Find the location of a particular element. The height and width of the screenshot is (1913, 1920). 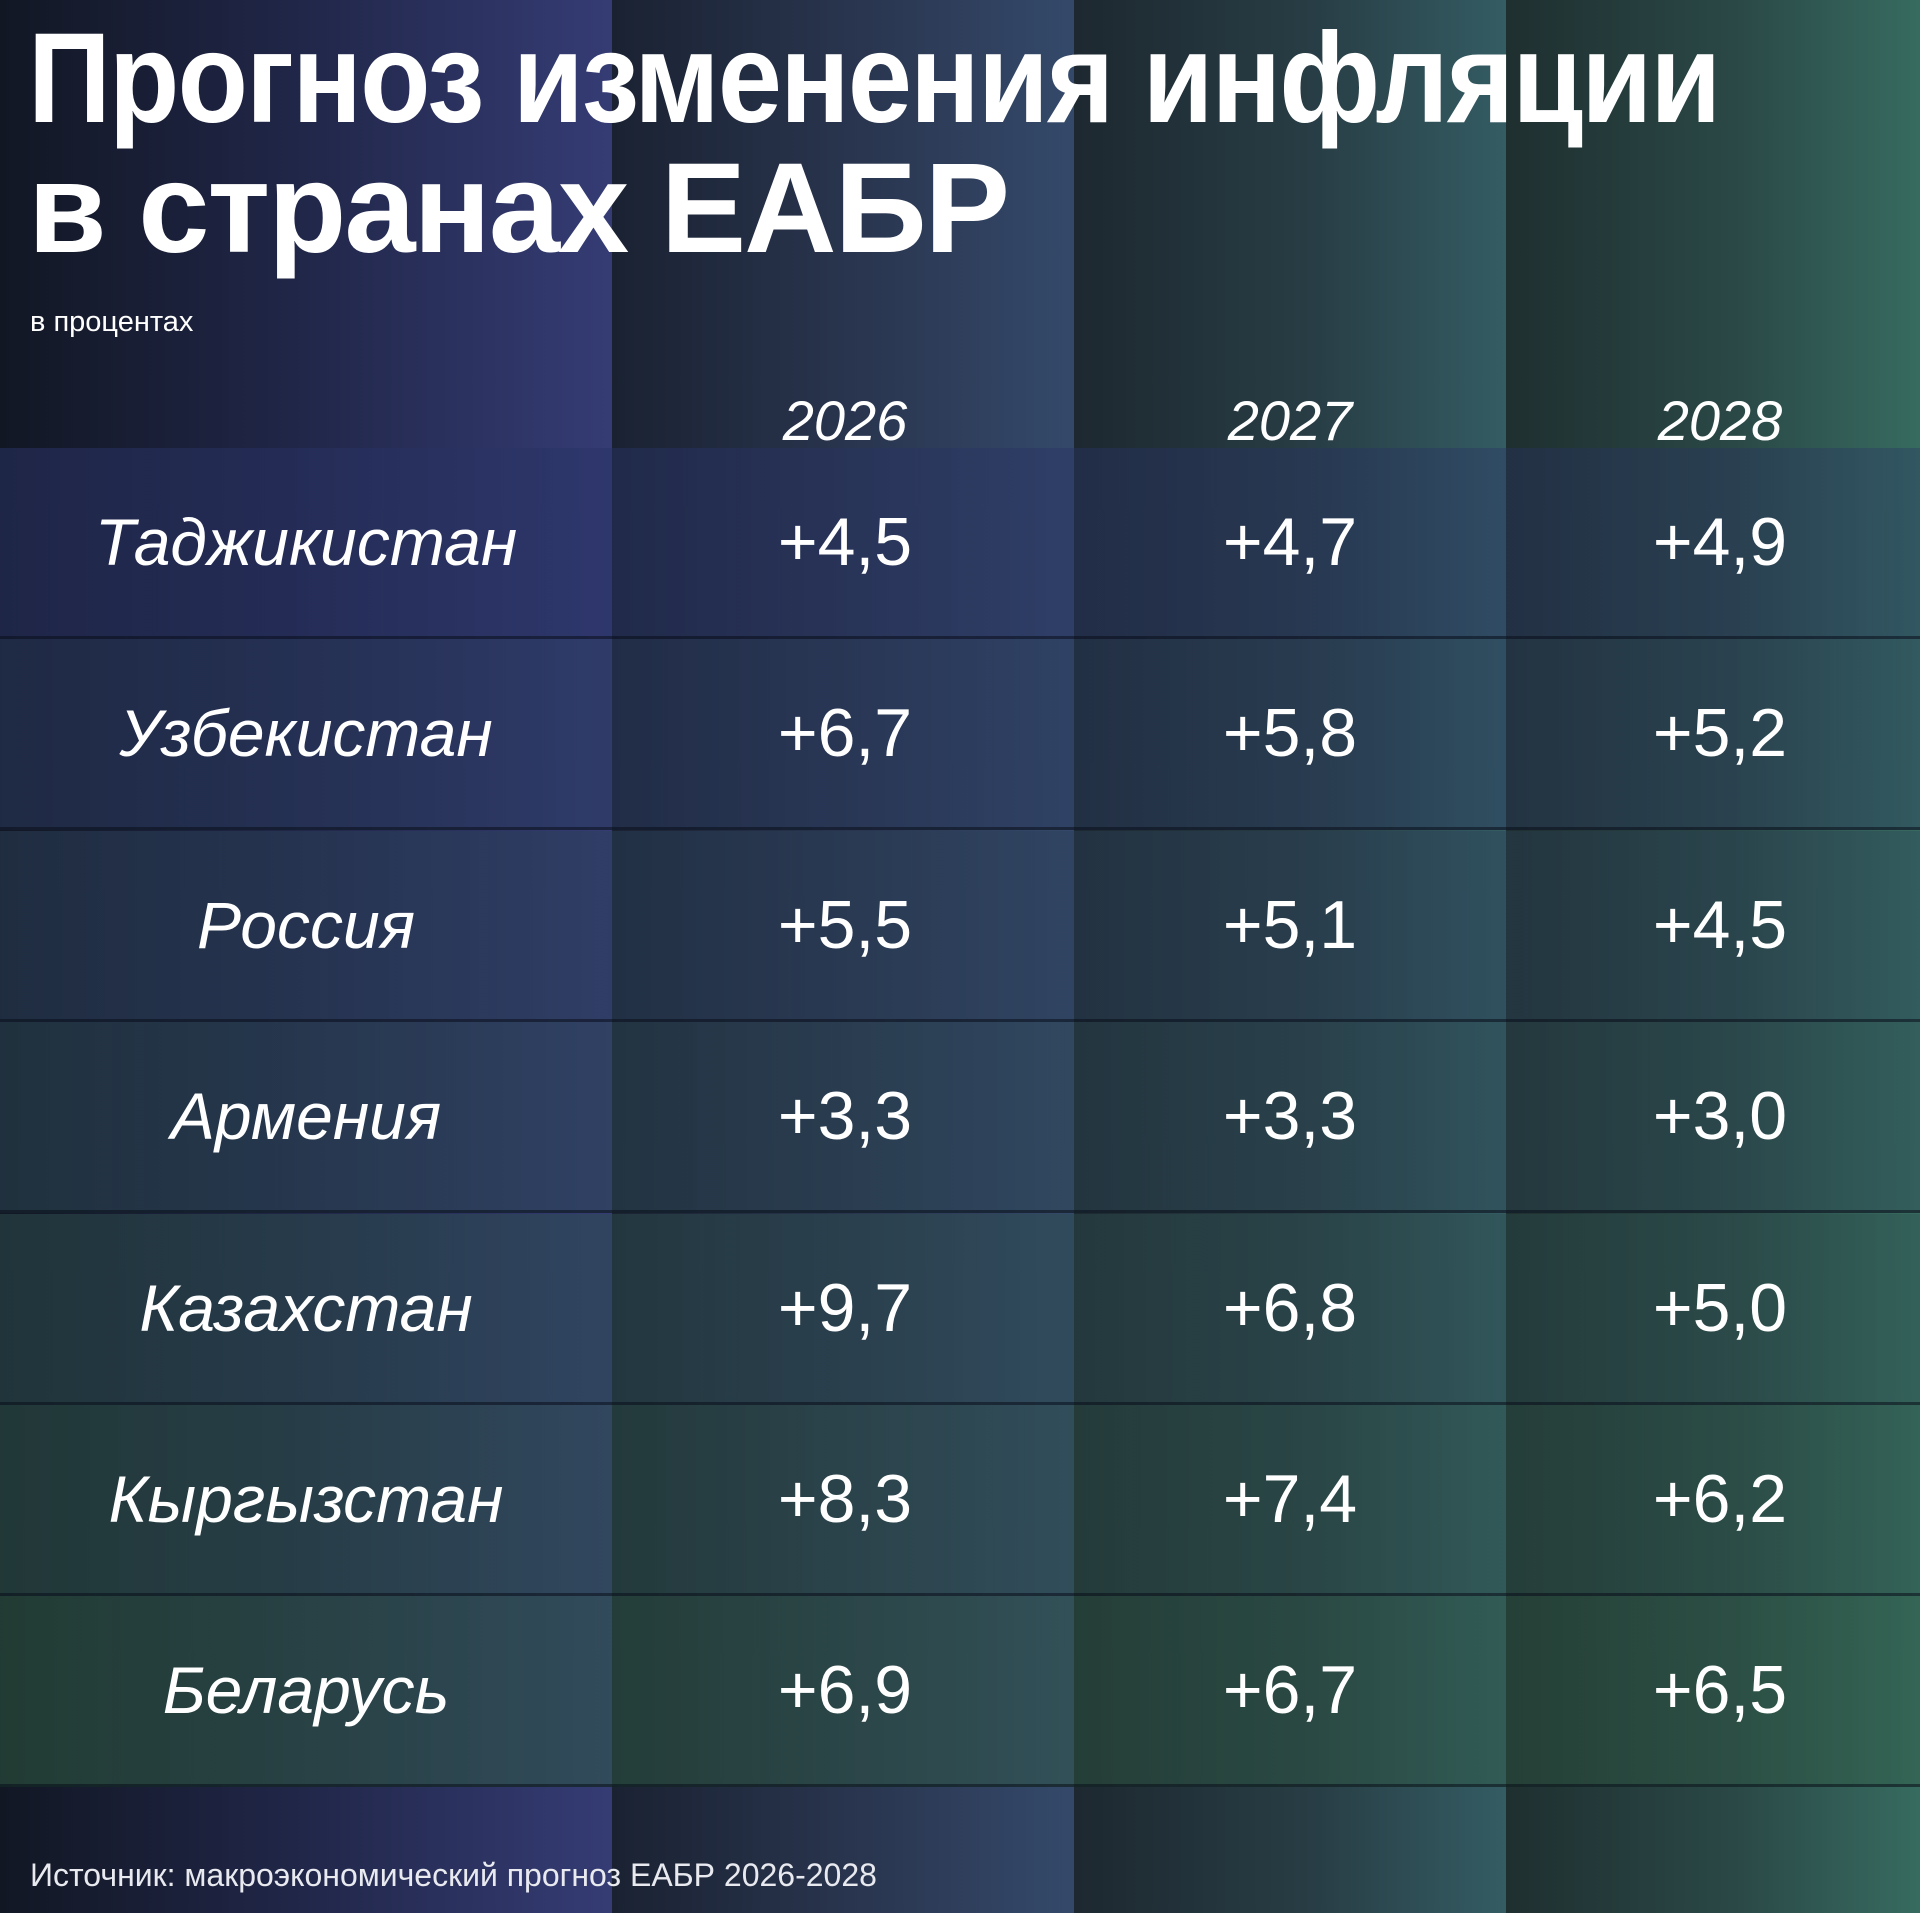

country-label: Армения is located at coordinates (306, 1116).